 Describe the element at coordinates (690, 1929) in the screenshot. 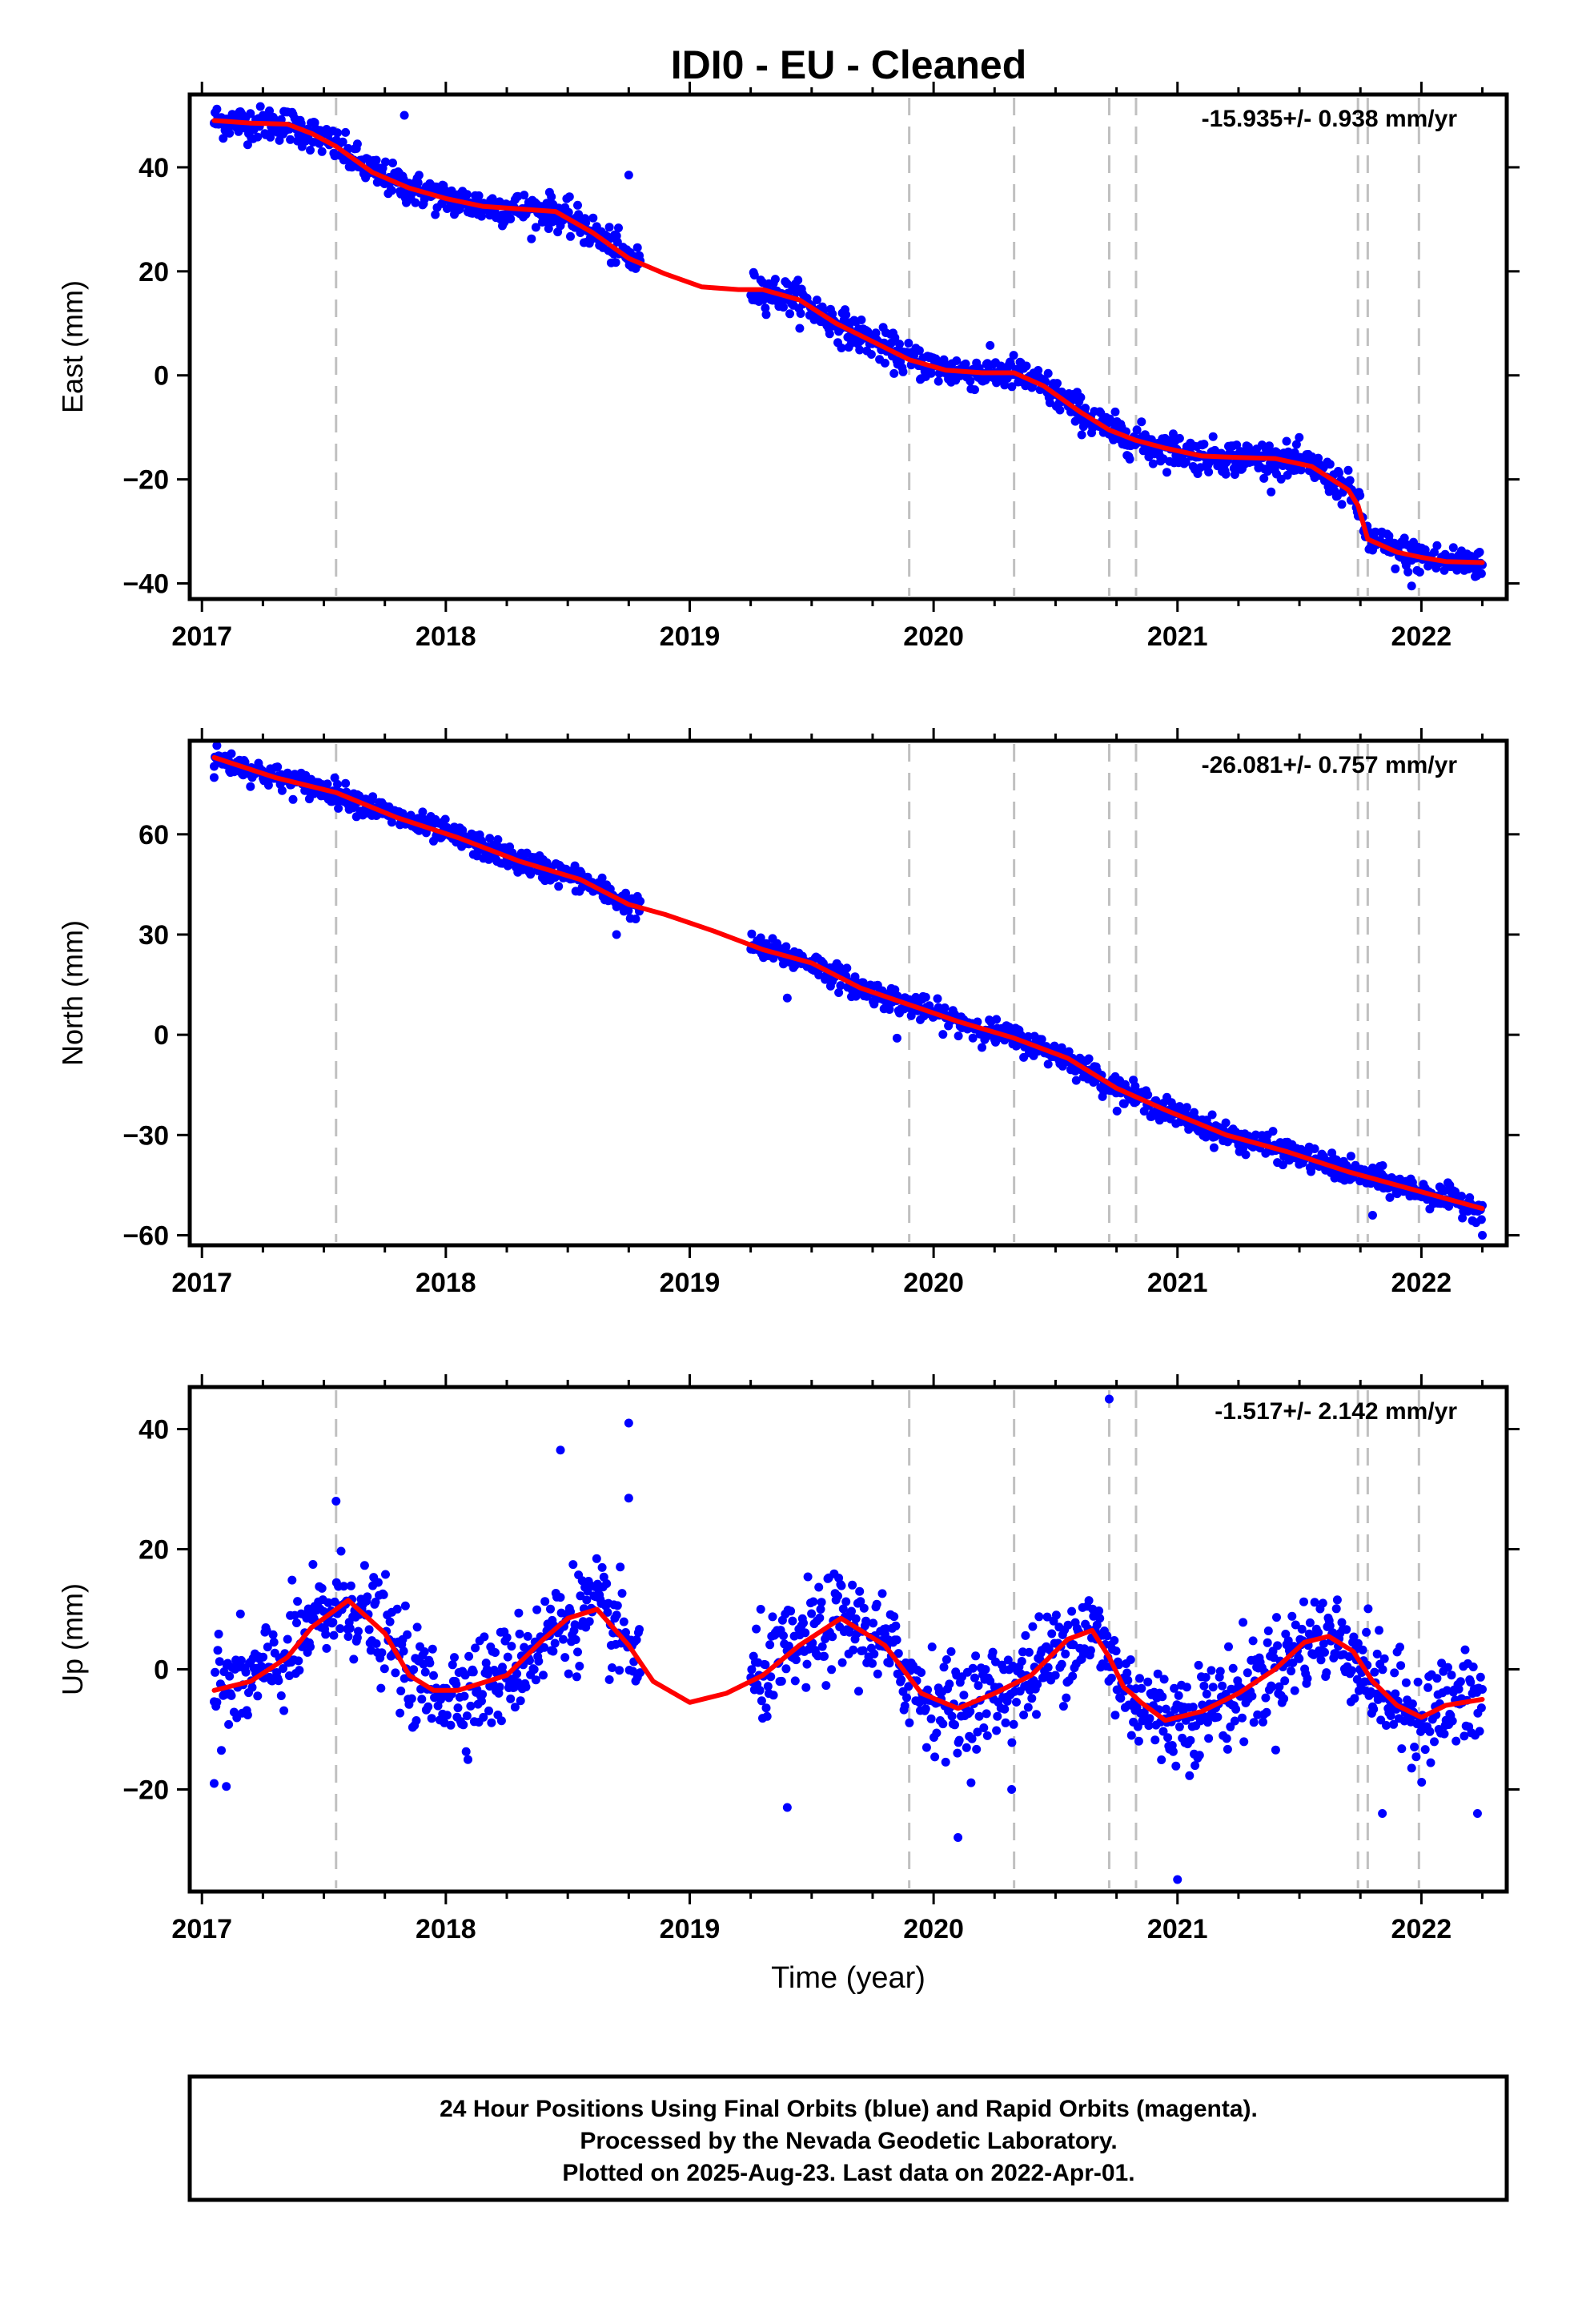

I see `up-x-tick-label: 2019` at that location.